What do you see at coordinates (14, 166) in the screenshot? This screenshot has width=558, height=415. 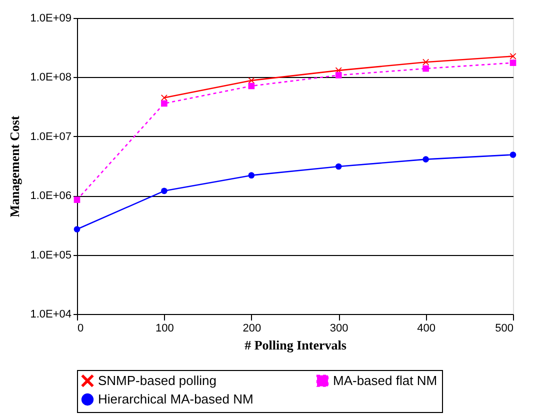 I see `y-axis-title: Management Cost` at bounding box center [14, 166].